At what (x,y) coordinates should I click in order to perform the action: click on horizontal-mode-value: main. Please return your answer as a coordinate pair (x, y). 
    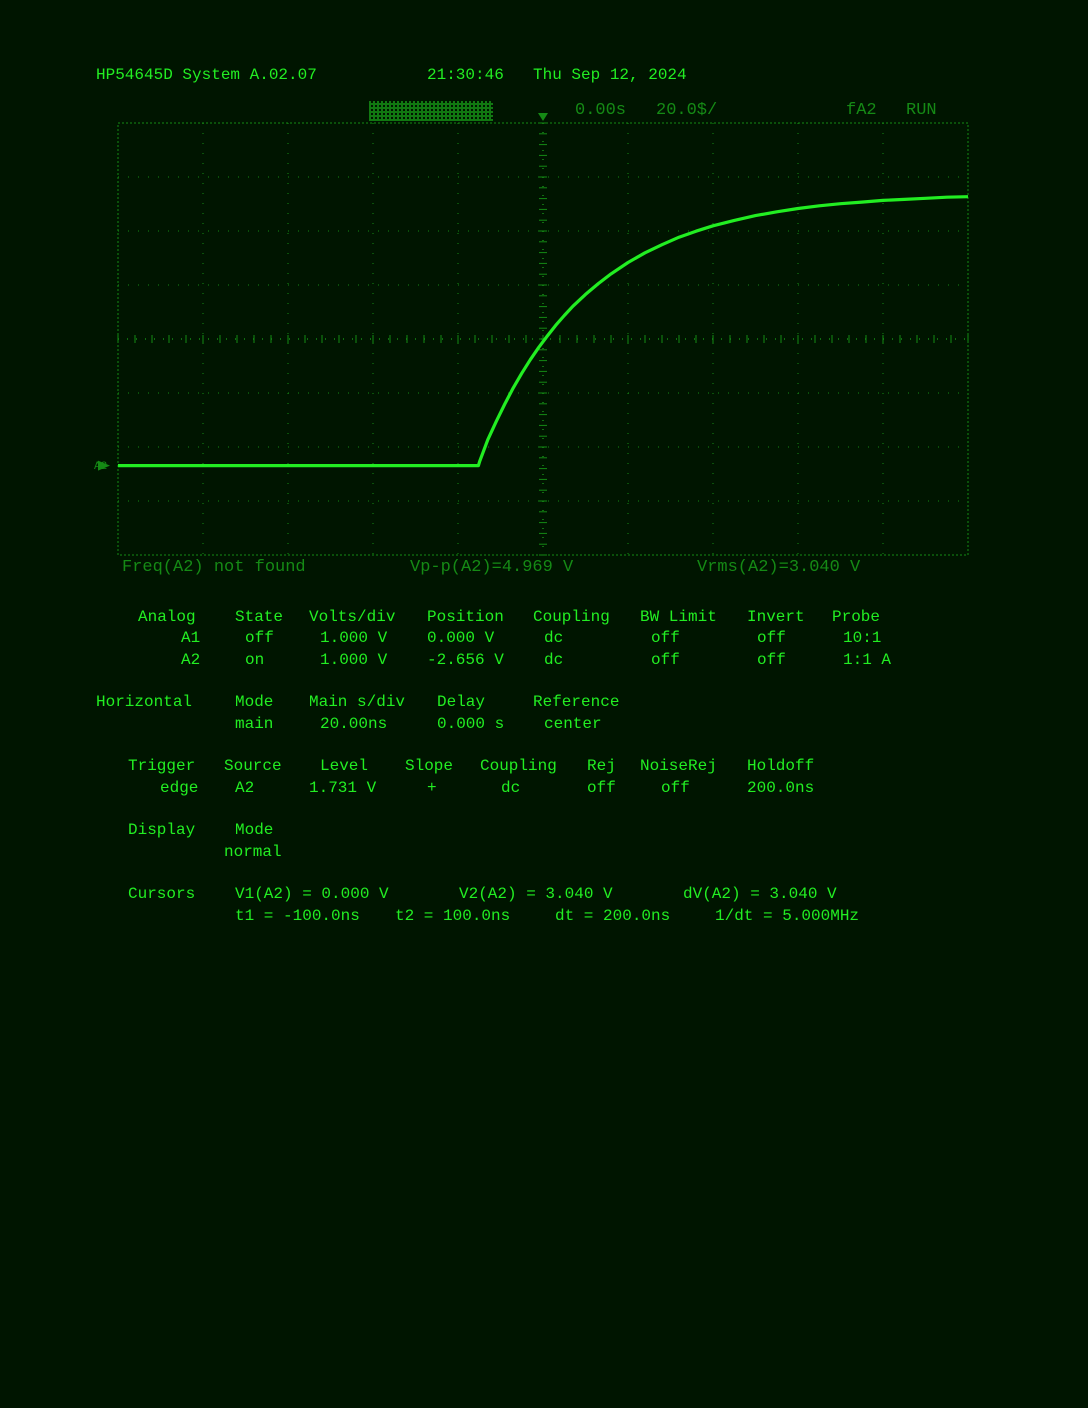
    Looking at the image, I should click on (254, 724).